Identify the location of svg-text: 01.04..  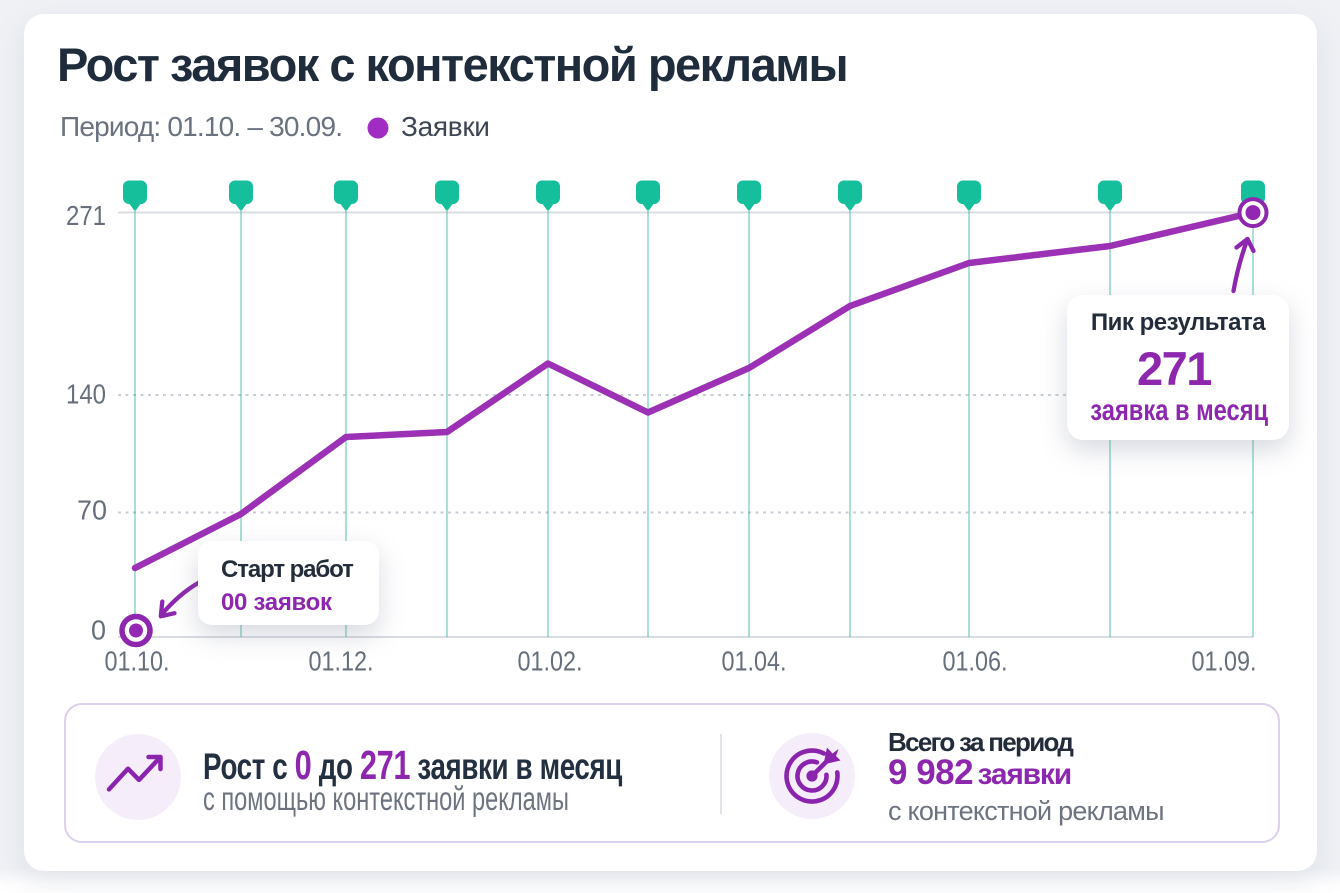
(754, 661).